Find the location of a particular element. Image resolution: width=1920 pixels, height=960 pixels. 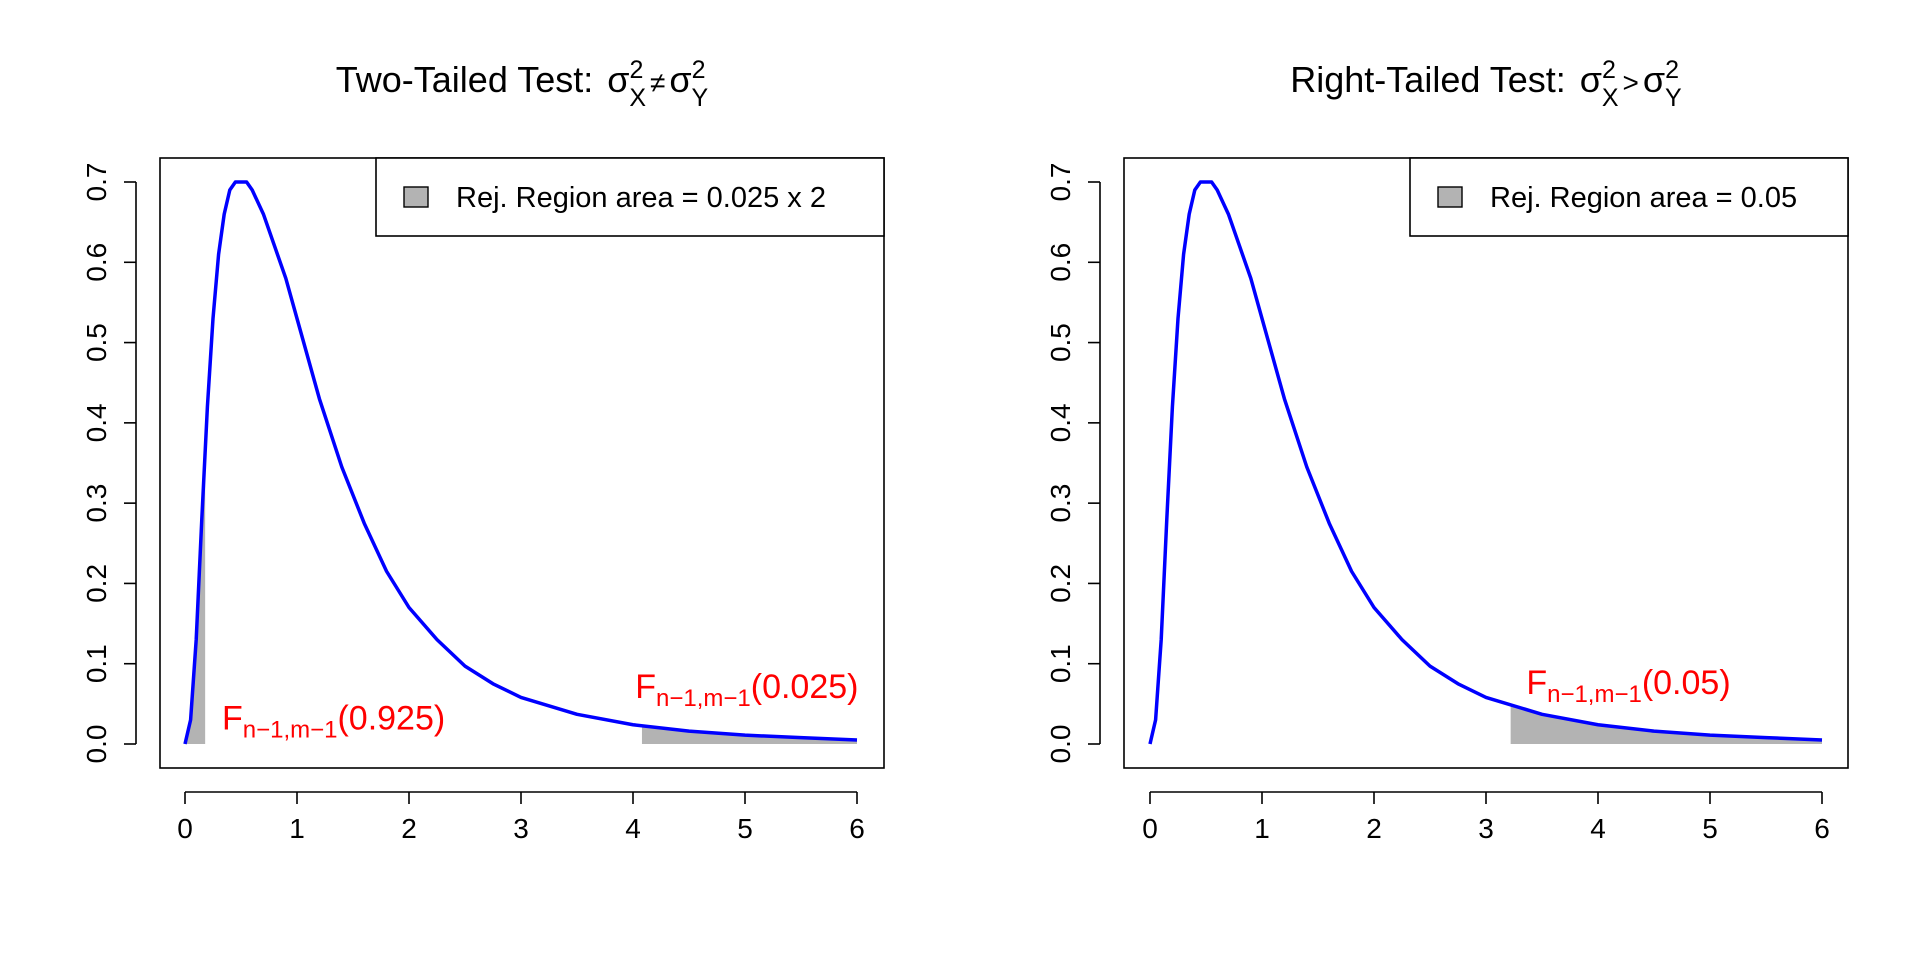

chart-title: Right-Tailed Test: σ2 X > σ2 Y is located at coordinates (1486, 84).